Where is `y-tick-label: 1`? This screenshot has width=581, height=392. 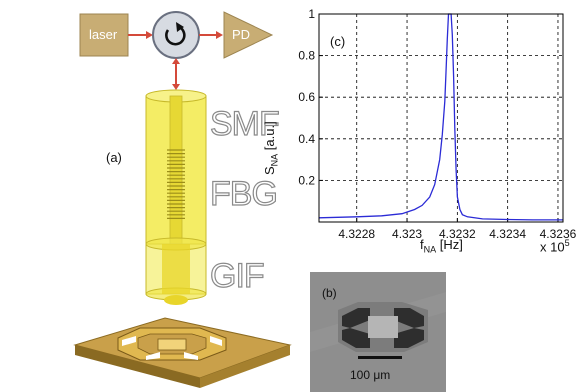 y-tick-label: 1 is located at coordinates (311, 14).